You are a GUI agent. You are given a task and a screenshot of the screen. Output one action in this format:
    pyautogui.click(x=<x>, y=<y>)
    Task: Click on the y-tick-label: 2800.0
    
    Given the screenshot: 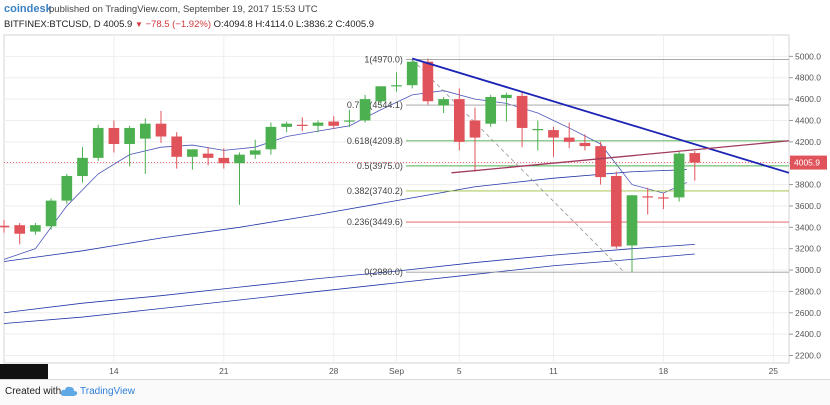 What is the action you would take?
    pyautogui.click(x=808, y=291)
    